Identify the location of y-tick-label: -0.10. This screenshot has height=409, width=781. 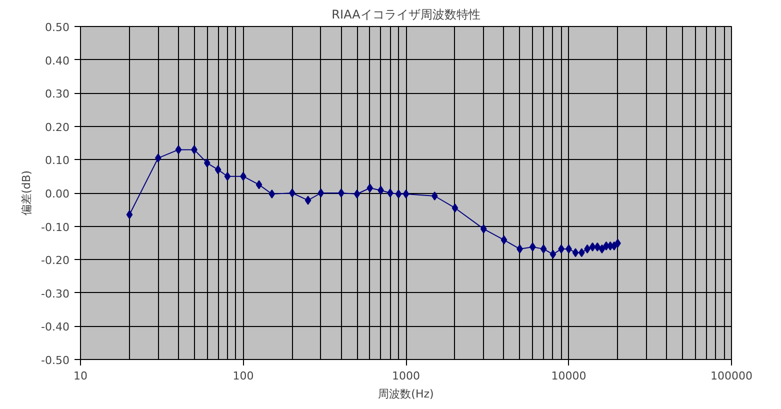
(55, 227).